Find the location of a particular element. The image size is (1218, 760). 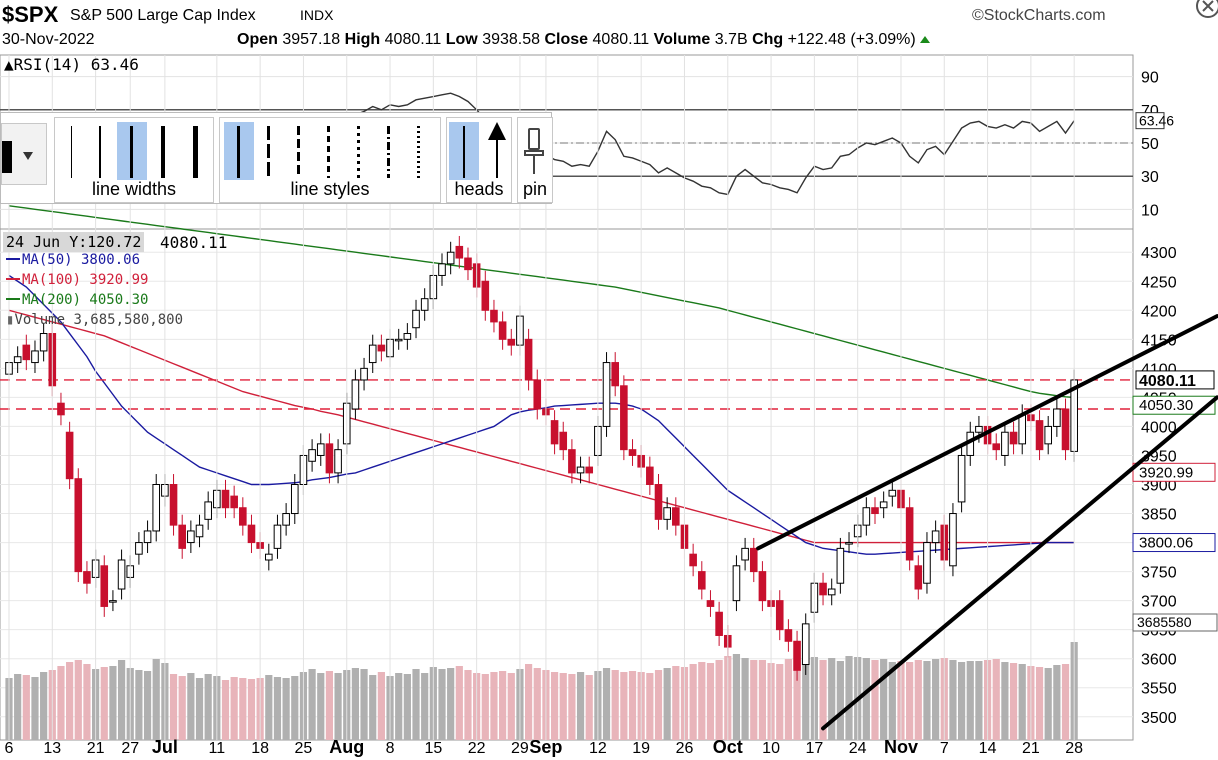

x-tick-label: 18 is located at coordinates (260, 748).